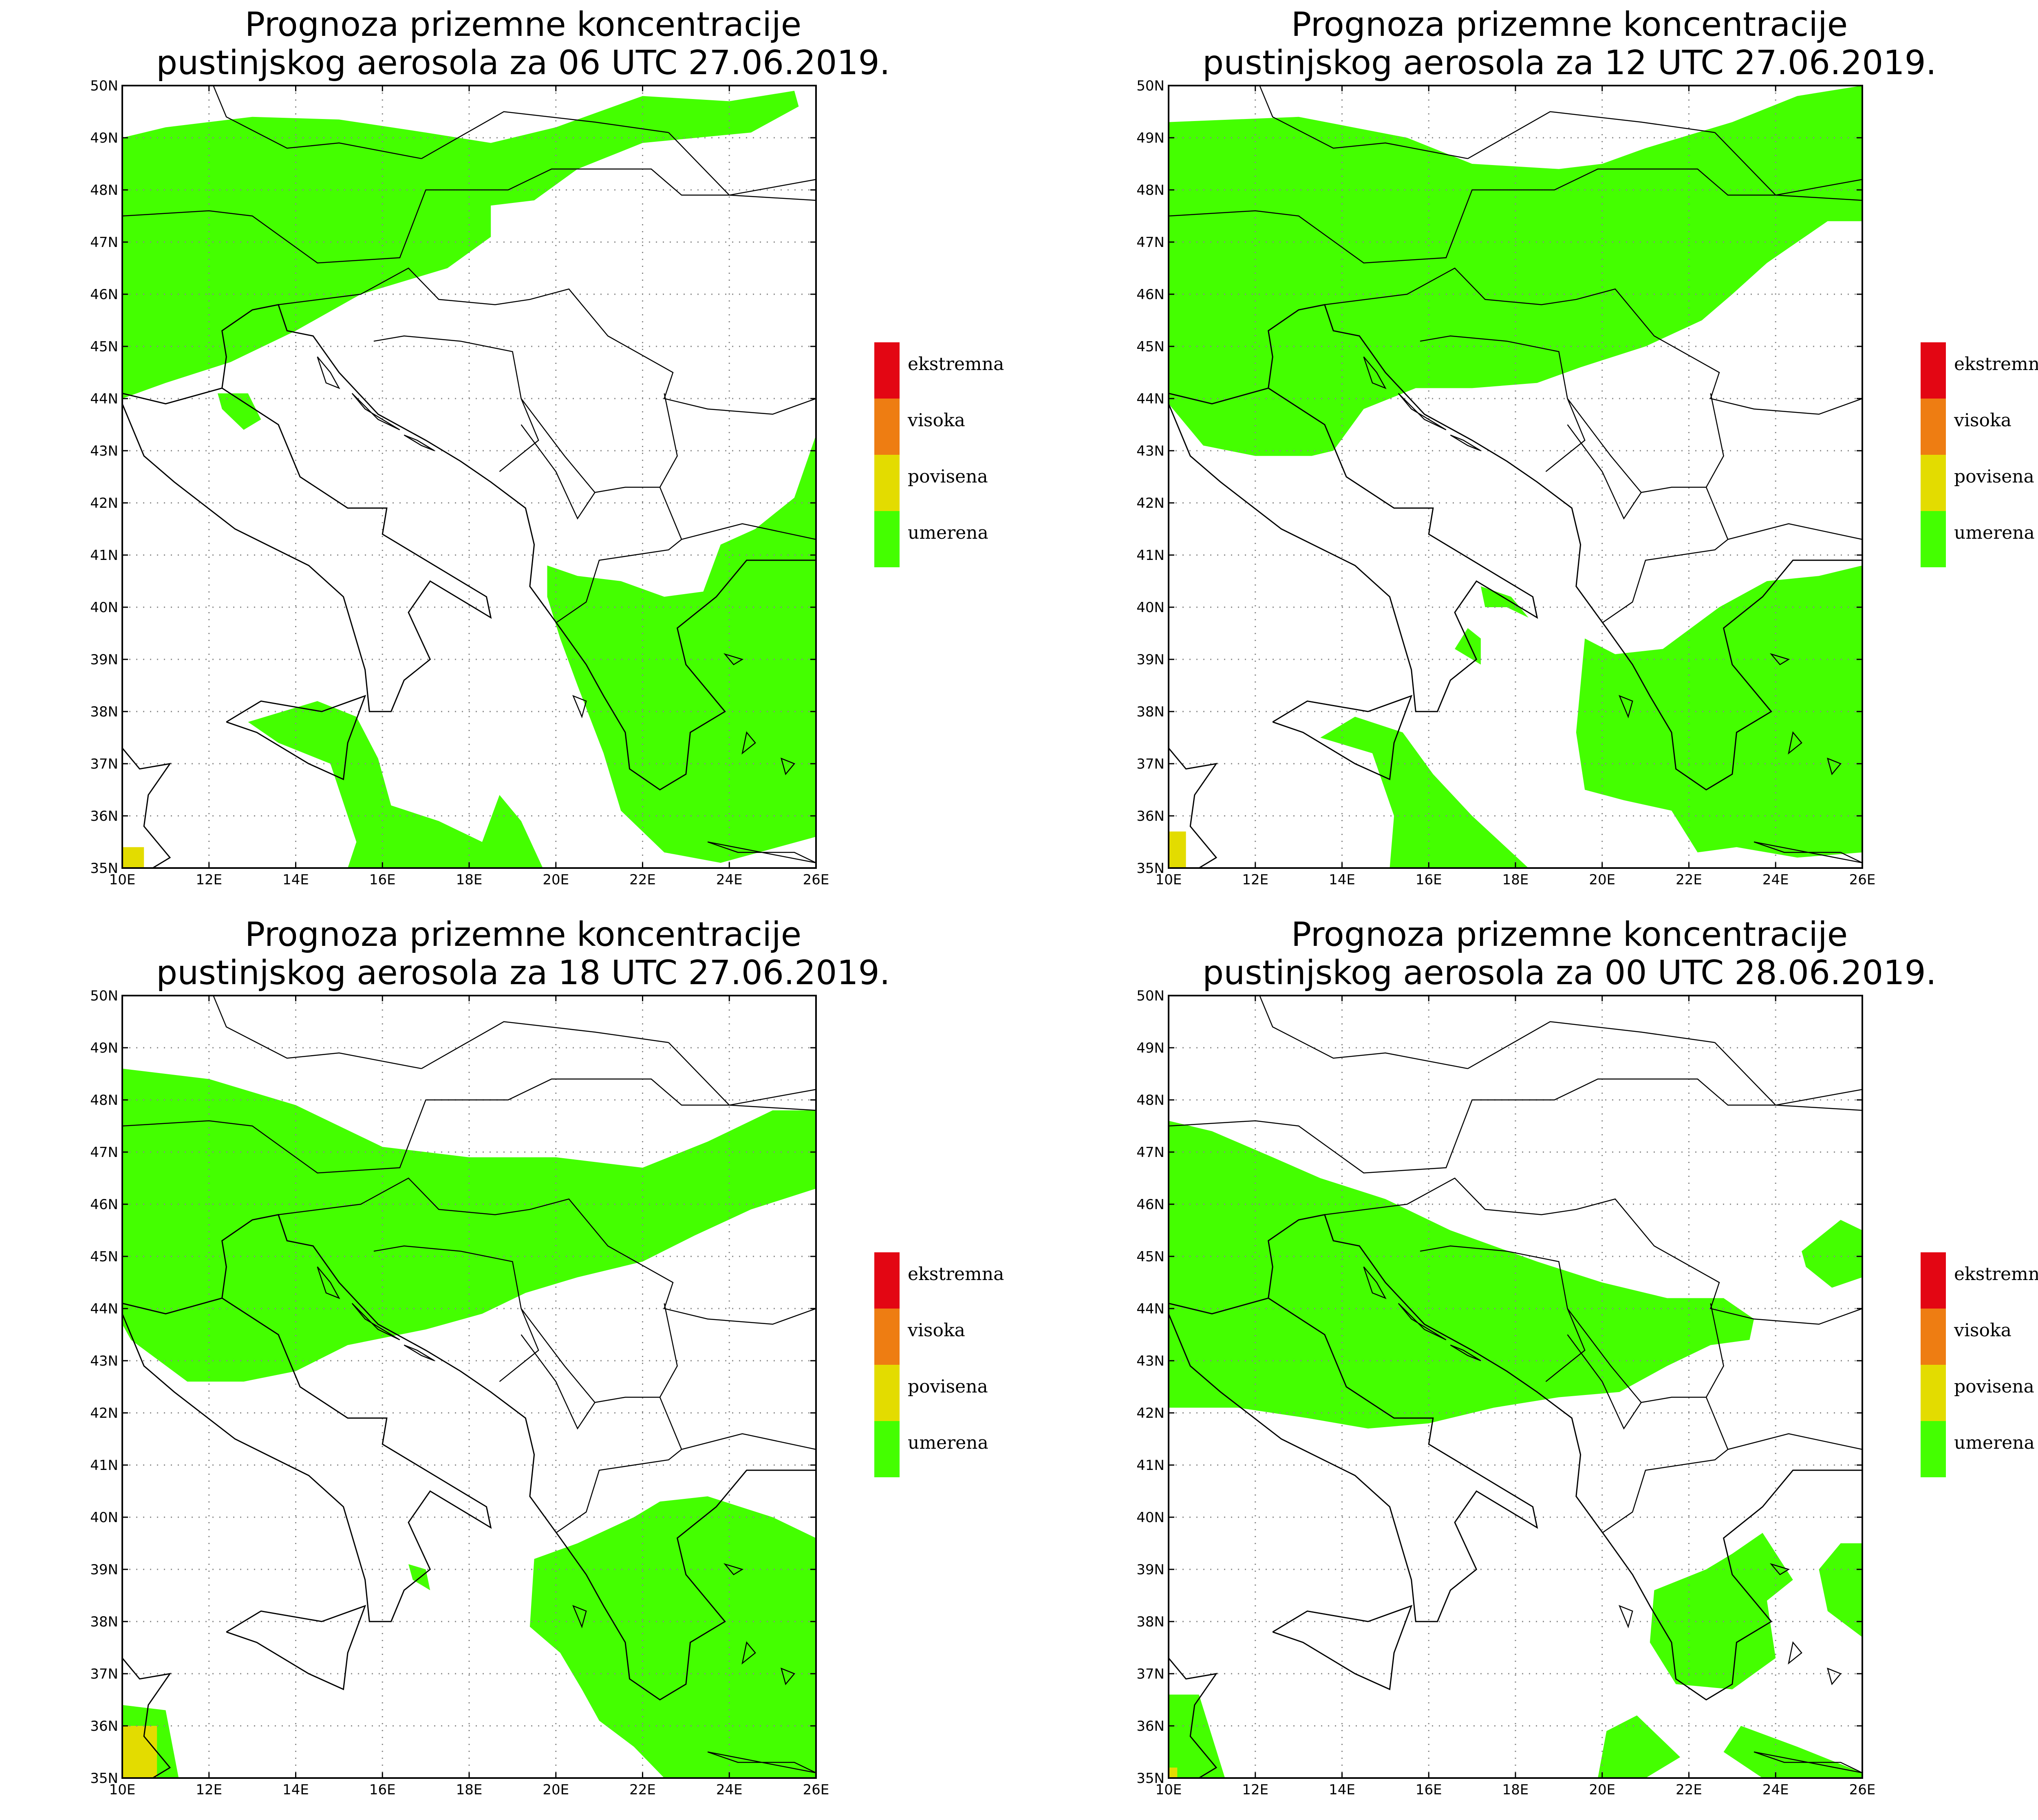 The height and width of the screenshot is (1820, 2038). What do you see at coordinates (1983, 1330) in the screenshot?
I see `legend-label-visoka: visoka` at bounding box center [1983, 1330].